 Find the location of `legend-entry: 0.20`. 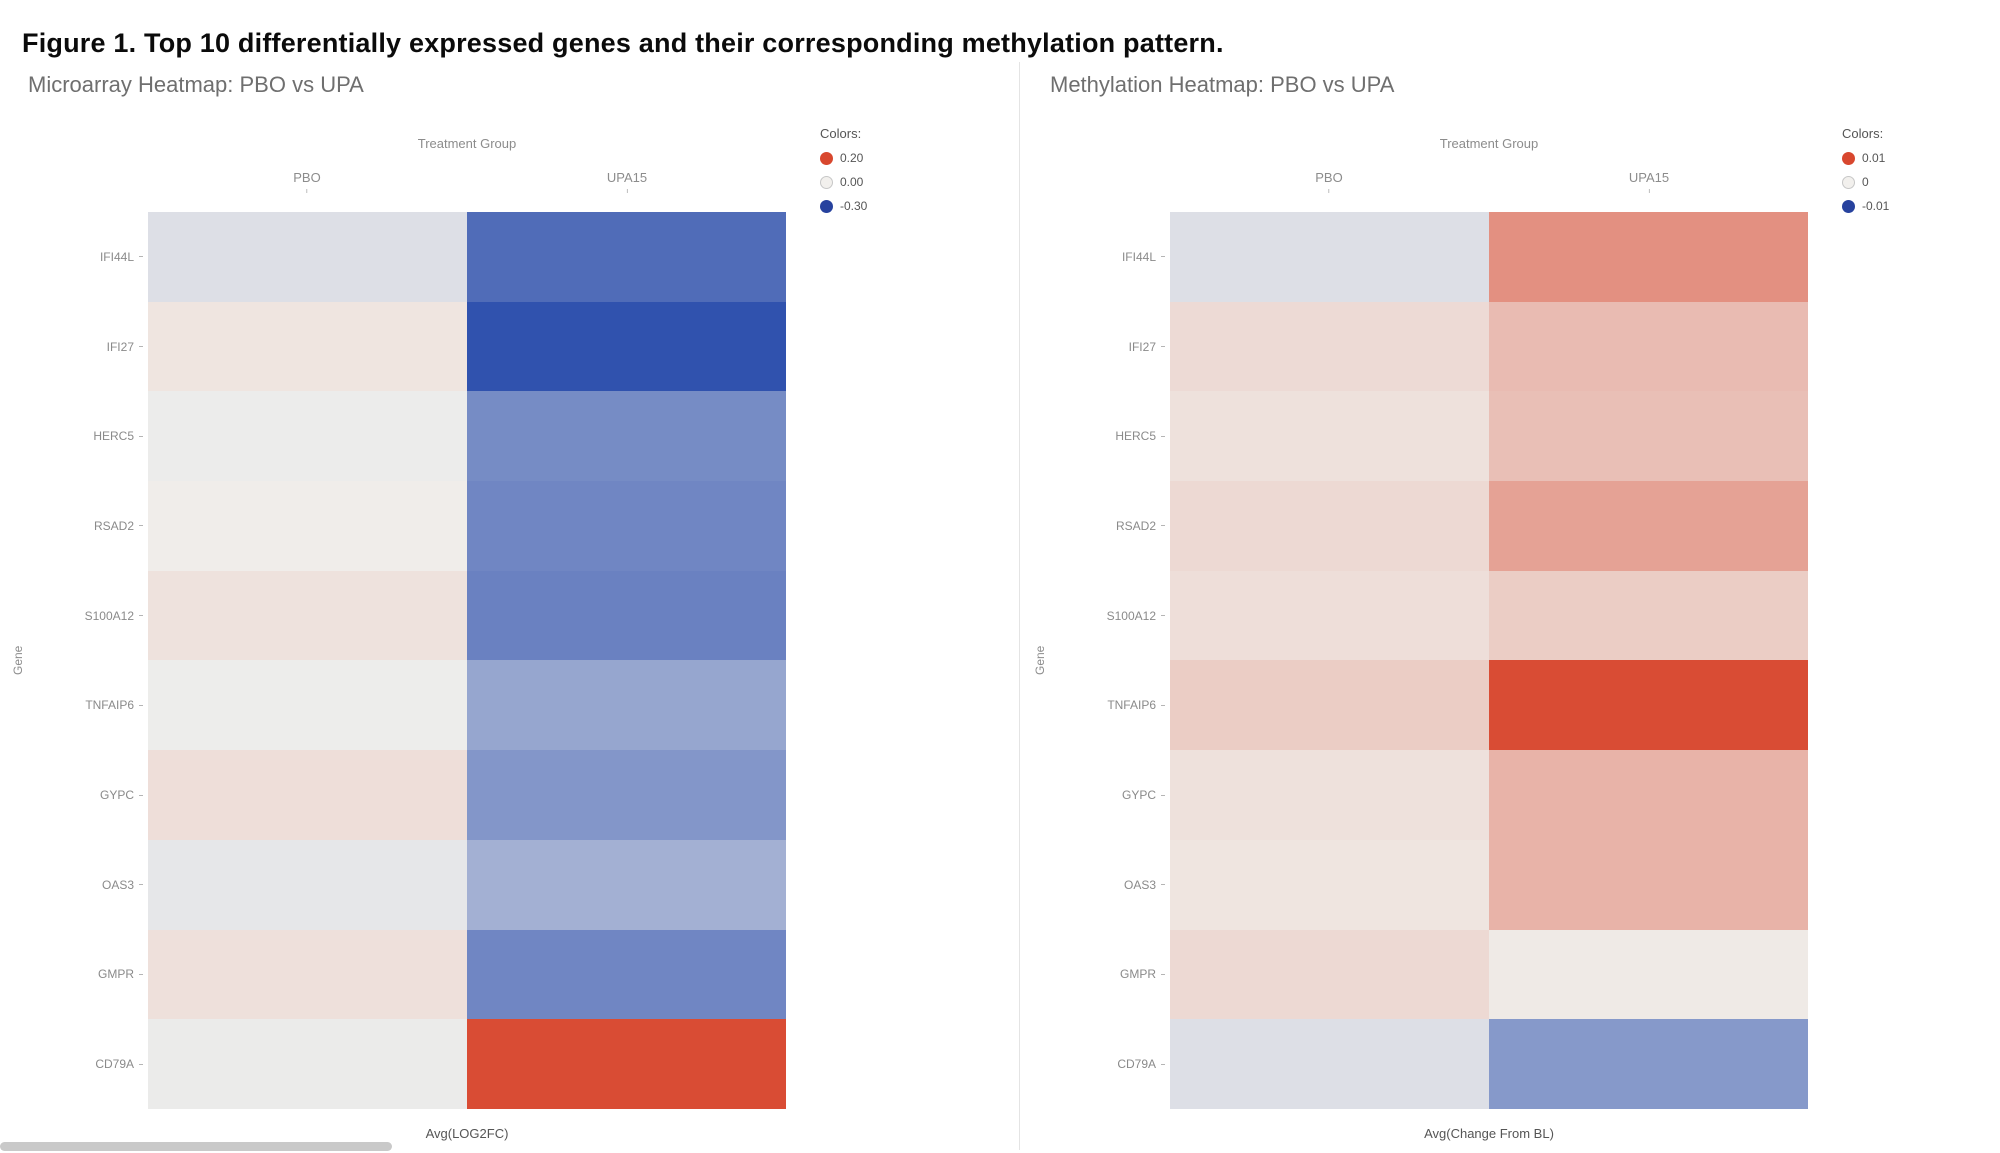

legend-entry: 0.20 is located at coordinates (843, 158).